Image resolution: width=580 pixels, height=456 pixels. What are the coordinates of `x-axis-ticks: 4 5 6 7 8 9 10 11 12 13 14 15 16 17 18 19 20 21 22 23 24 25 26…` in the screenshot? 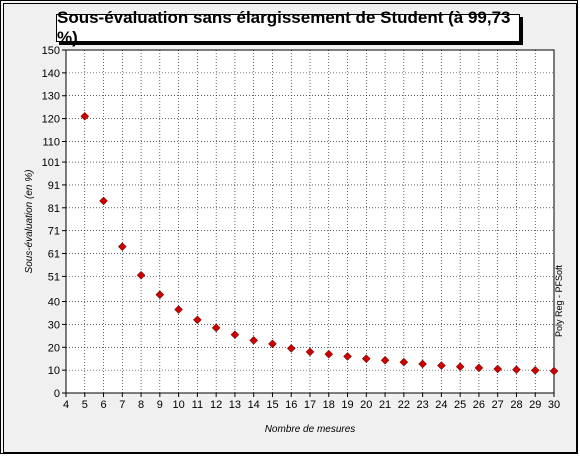 It's located at (311, 402).